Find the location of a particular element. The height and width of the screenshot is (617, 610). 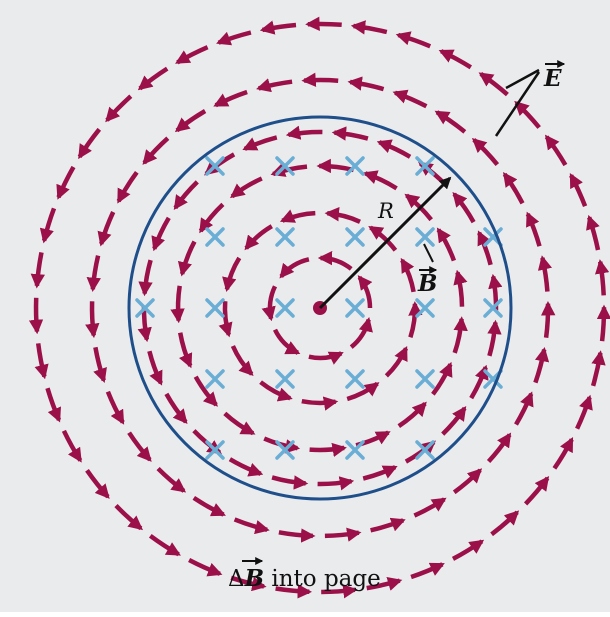

radius-arrow is located at coordinates (385, 243).